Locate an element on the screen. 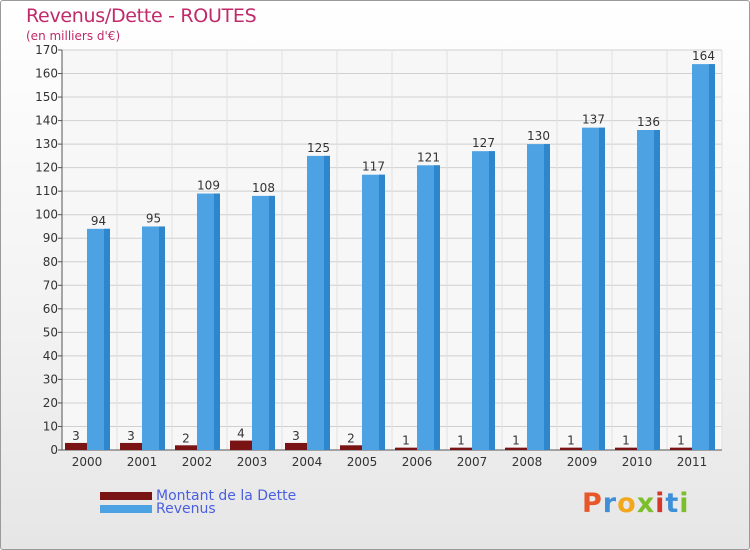  y-tick-label: 10 is located at coordinates (50, 426).